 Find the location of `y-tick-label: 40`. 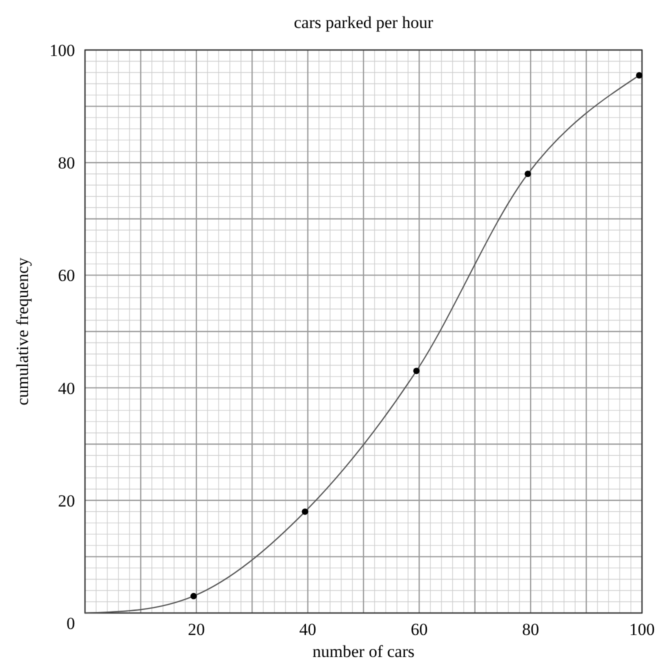

y-tick-label: 40 is located at coordinates (66, 388).